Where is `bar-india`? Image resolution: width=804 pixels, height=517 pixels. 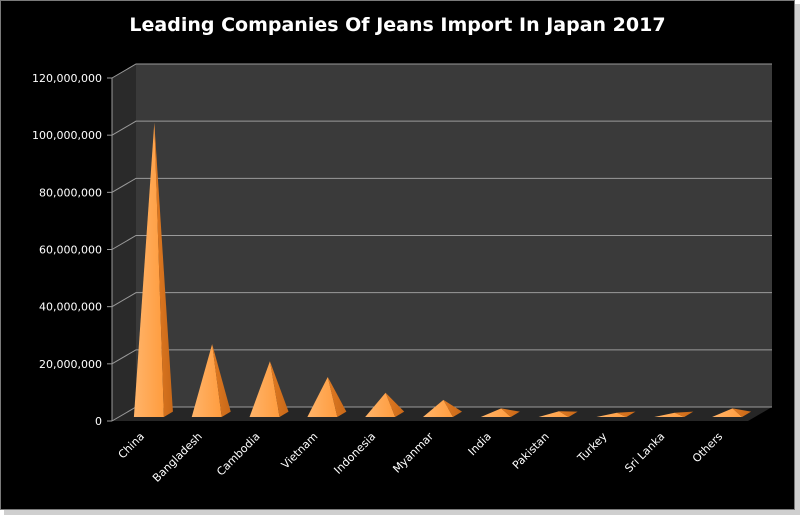 bar-india is located at coordinates (500, 412).